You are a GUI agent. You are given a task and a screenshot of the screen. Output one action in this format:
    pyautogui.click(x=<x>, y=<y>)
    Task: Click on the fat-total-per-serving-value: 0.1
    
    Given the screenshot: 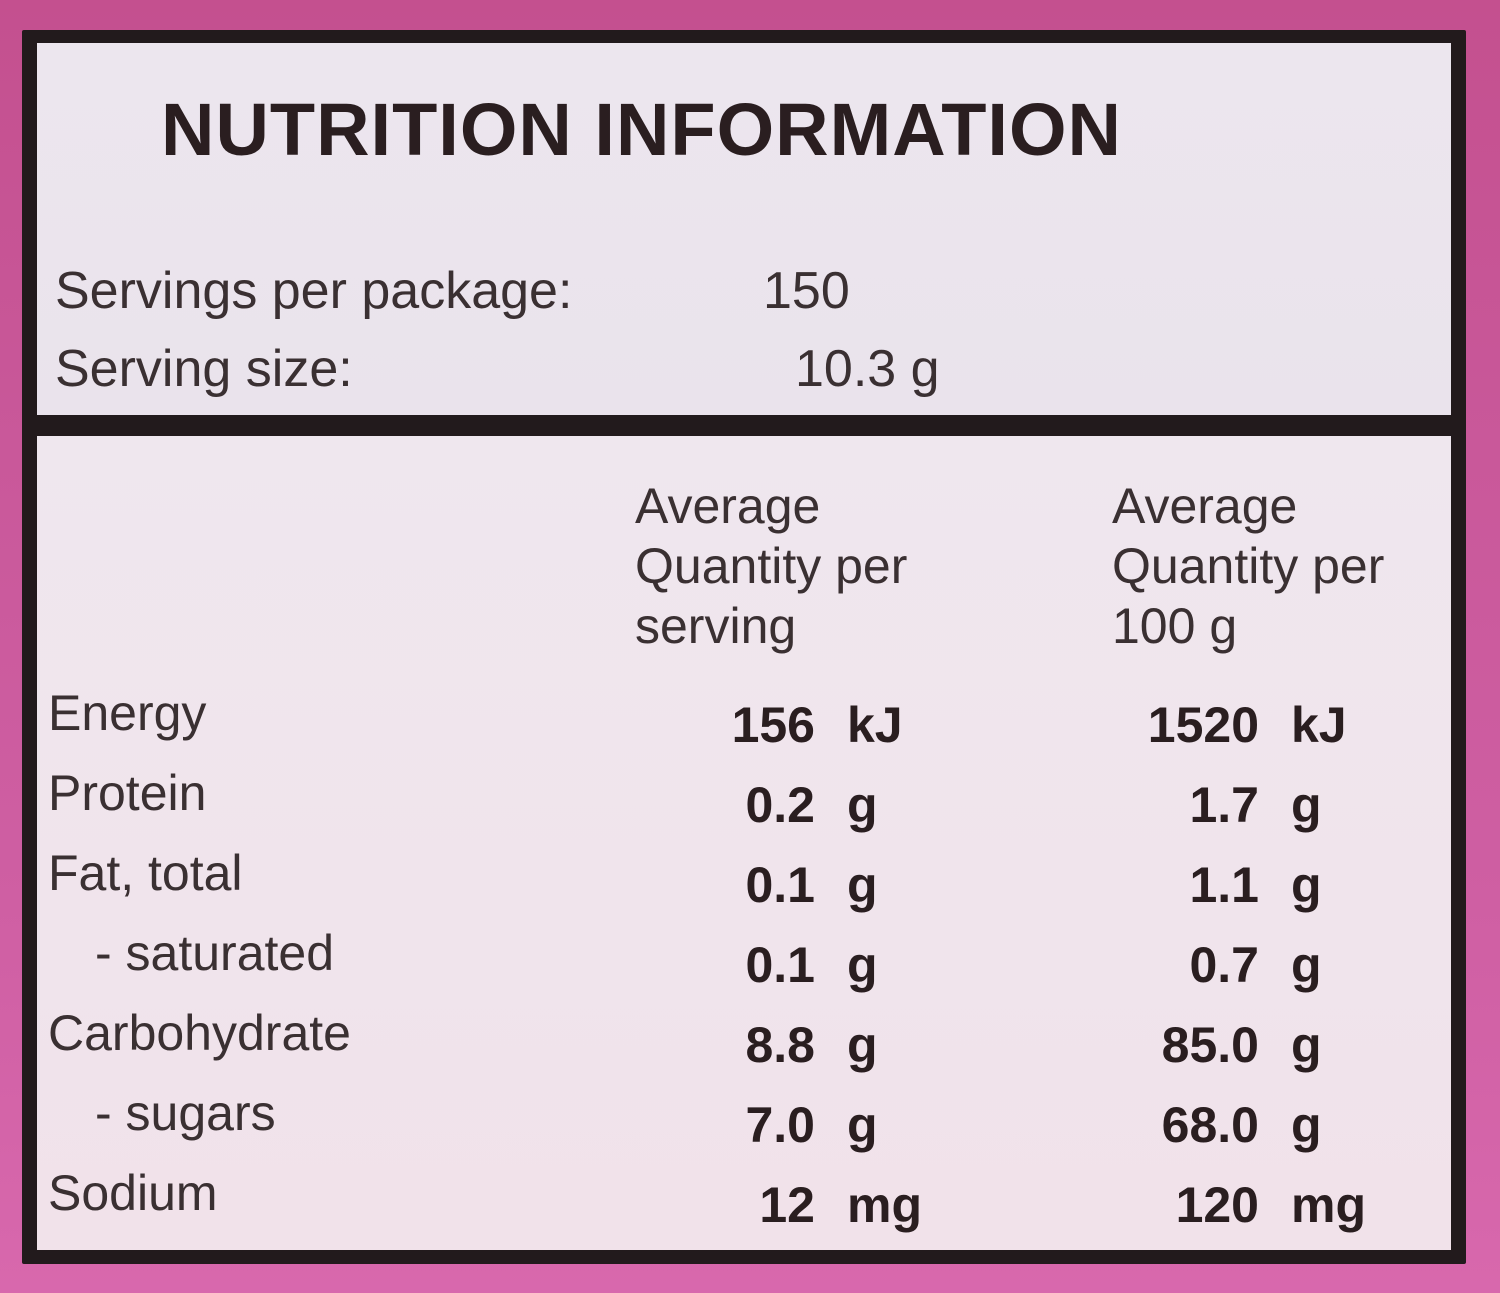 What is the action you would take?
    pyautogui.click(x=780, y=885)
    